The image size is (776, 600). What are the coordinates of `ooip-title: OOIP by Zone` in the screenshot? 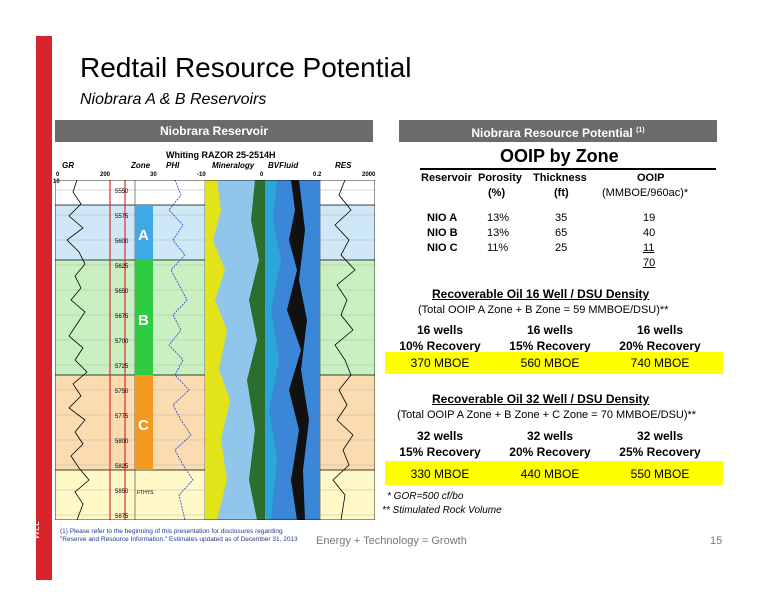 It's located at (559, 156).